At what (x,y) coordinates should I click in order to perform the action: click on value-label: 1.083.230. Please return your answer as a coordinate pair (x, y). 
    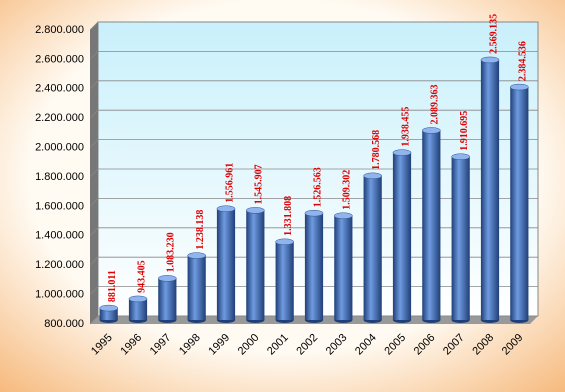
    Looking at the image, I should click on (171, 252).